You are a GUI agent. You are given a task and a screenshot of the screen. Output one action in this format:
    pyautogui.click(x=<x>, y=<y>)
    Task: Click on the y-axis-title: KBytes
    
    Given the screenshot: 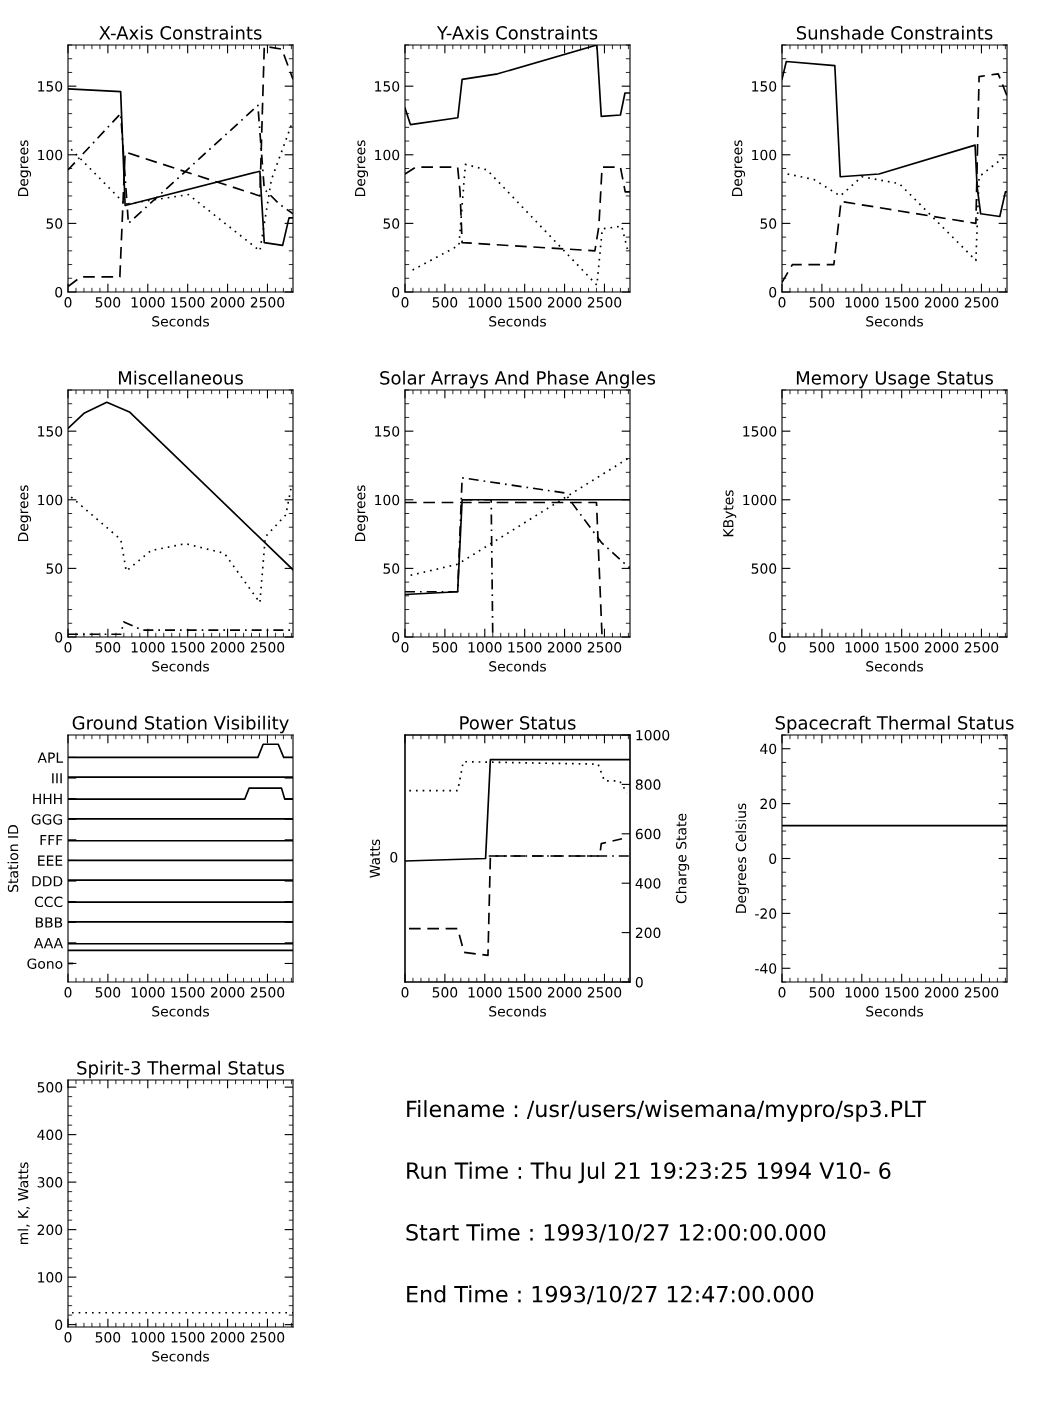 What is the action you would take?
    pyautogui.click(x=730, y=513)
    